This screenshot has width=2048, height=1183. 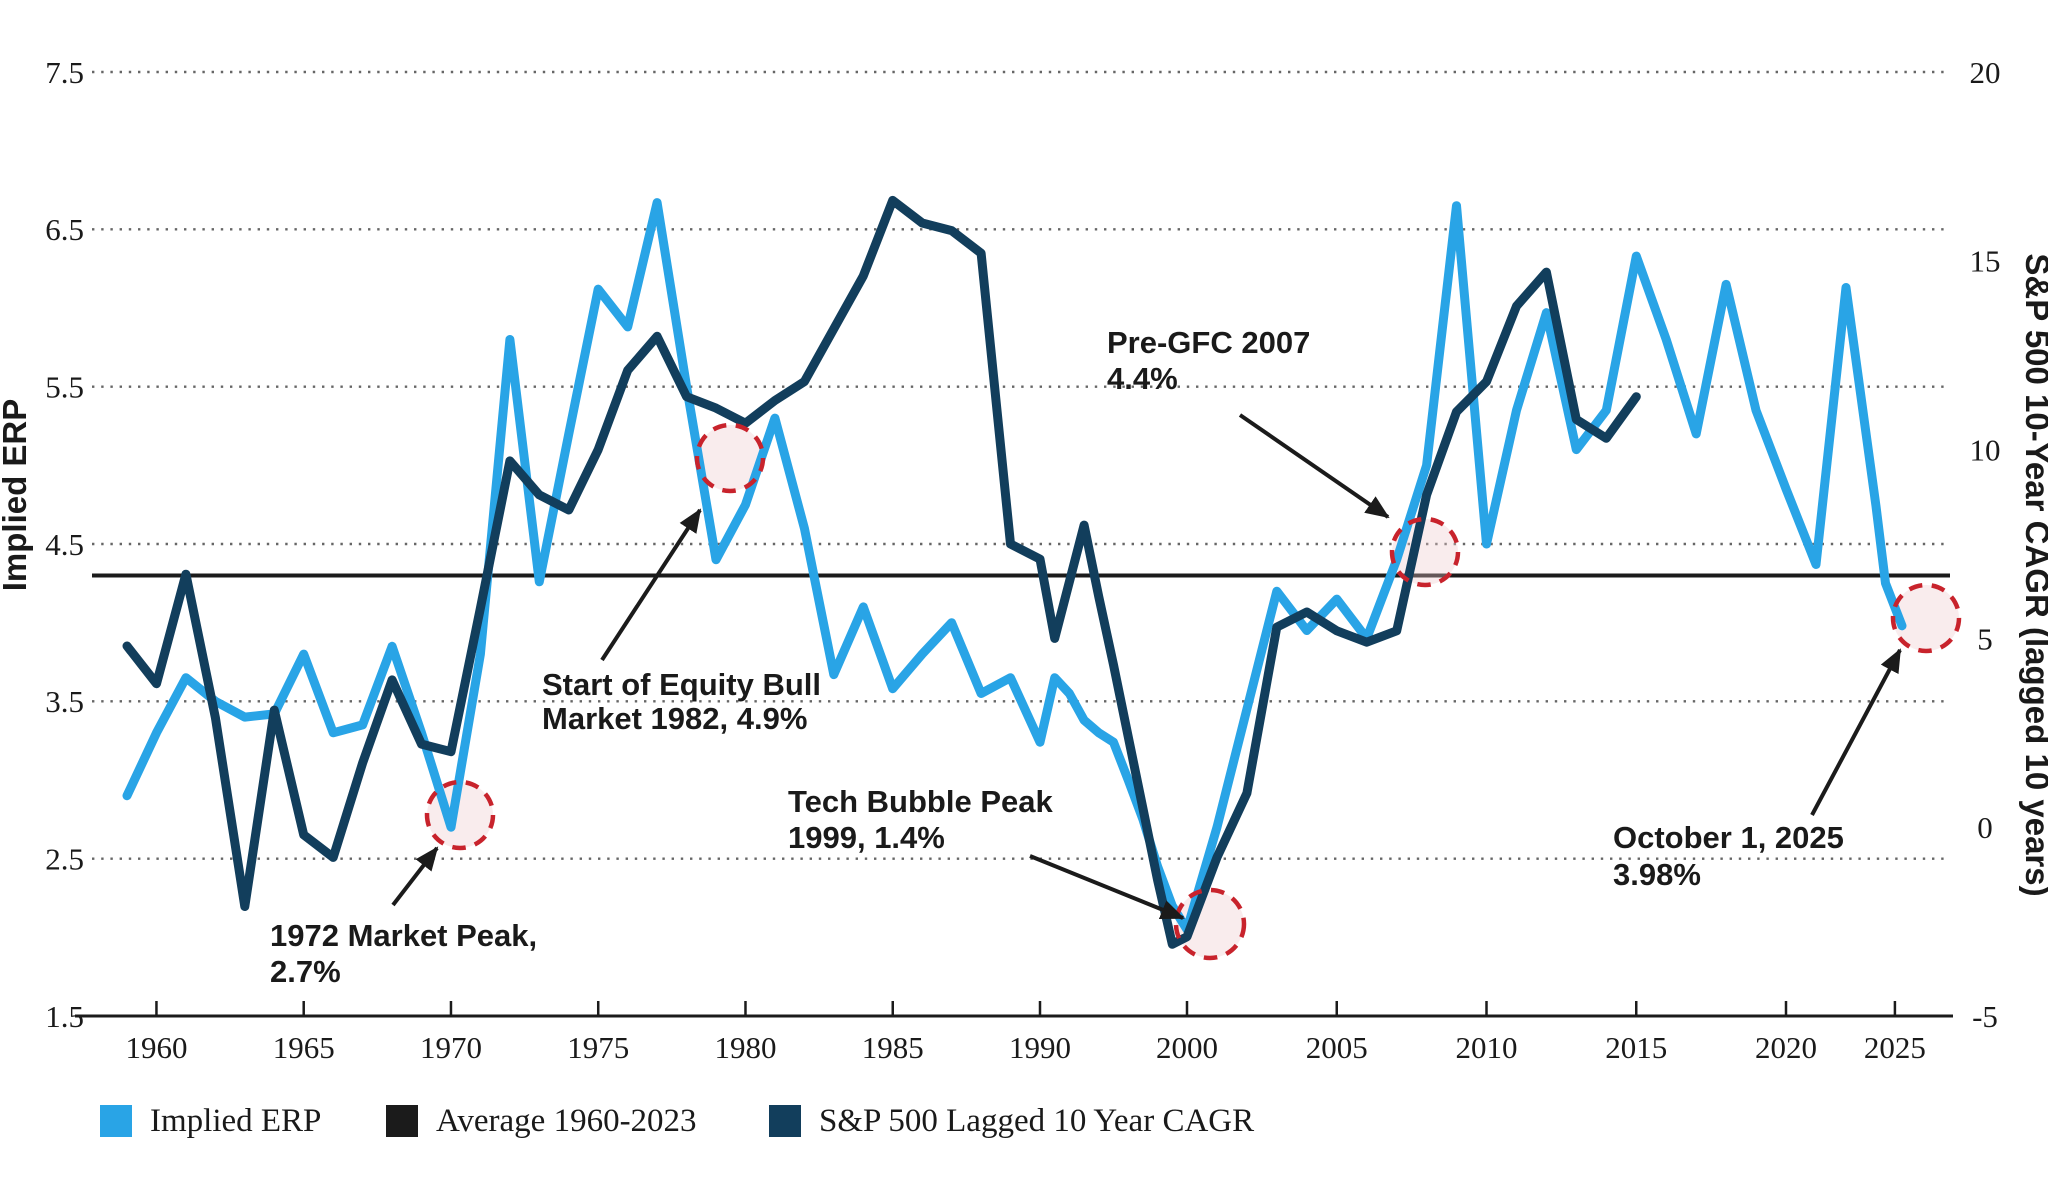 I want to click on y-tick-label-right: -5, so click(x=1985, y=1016).